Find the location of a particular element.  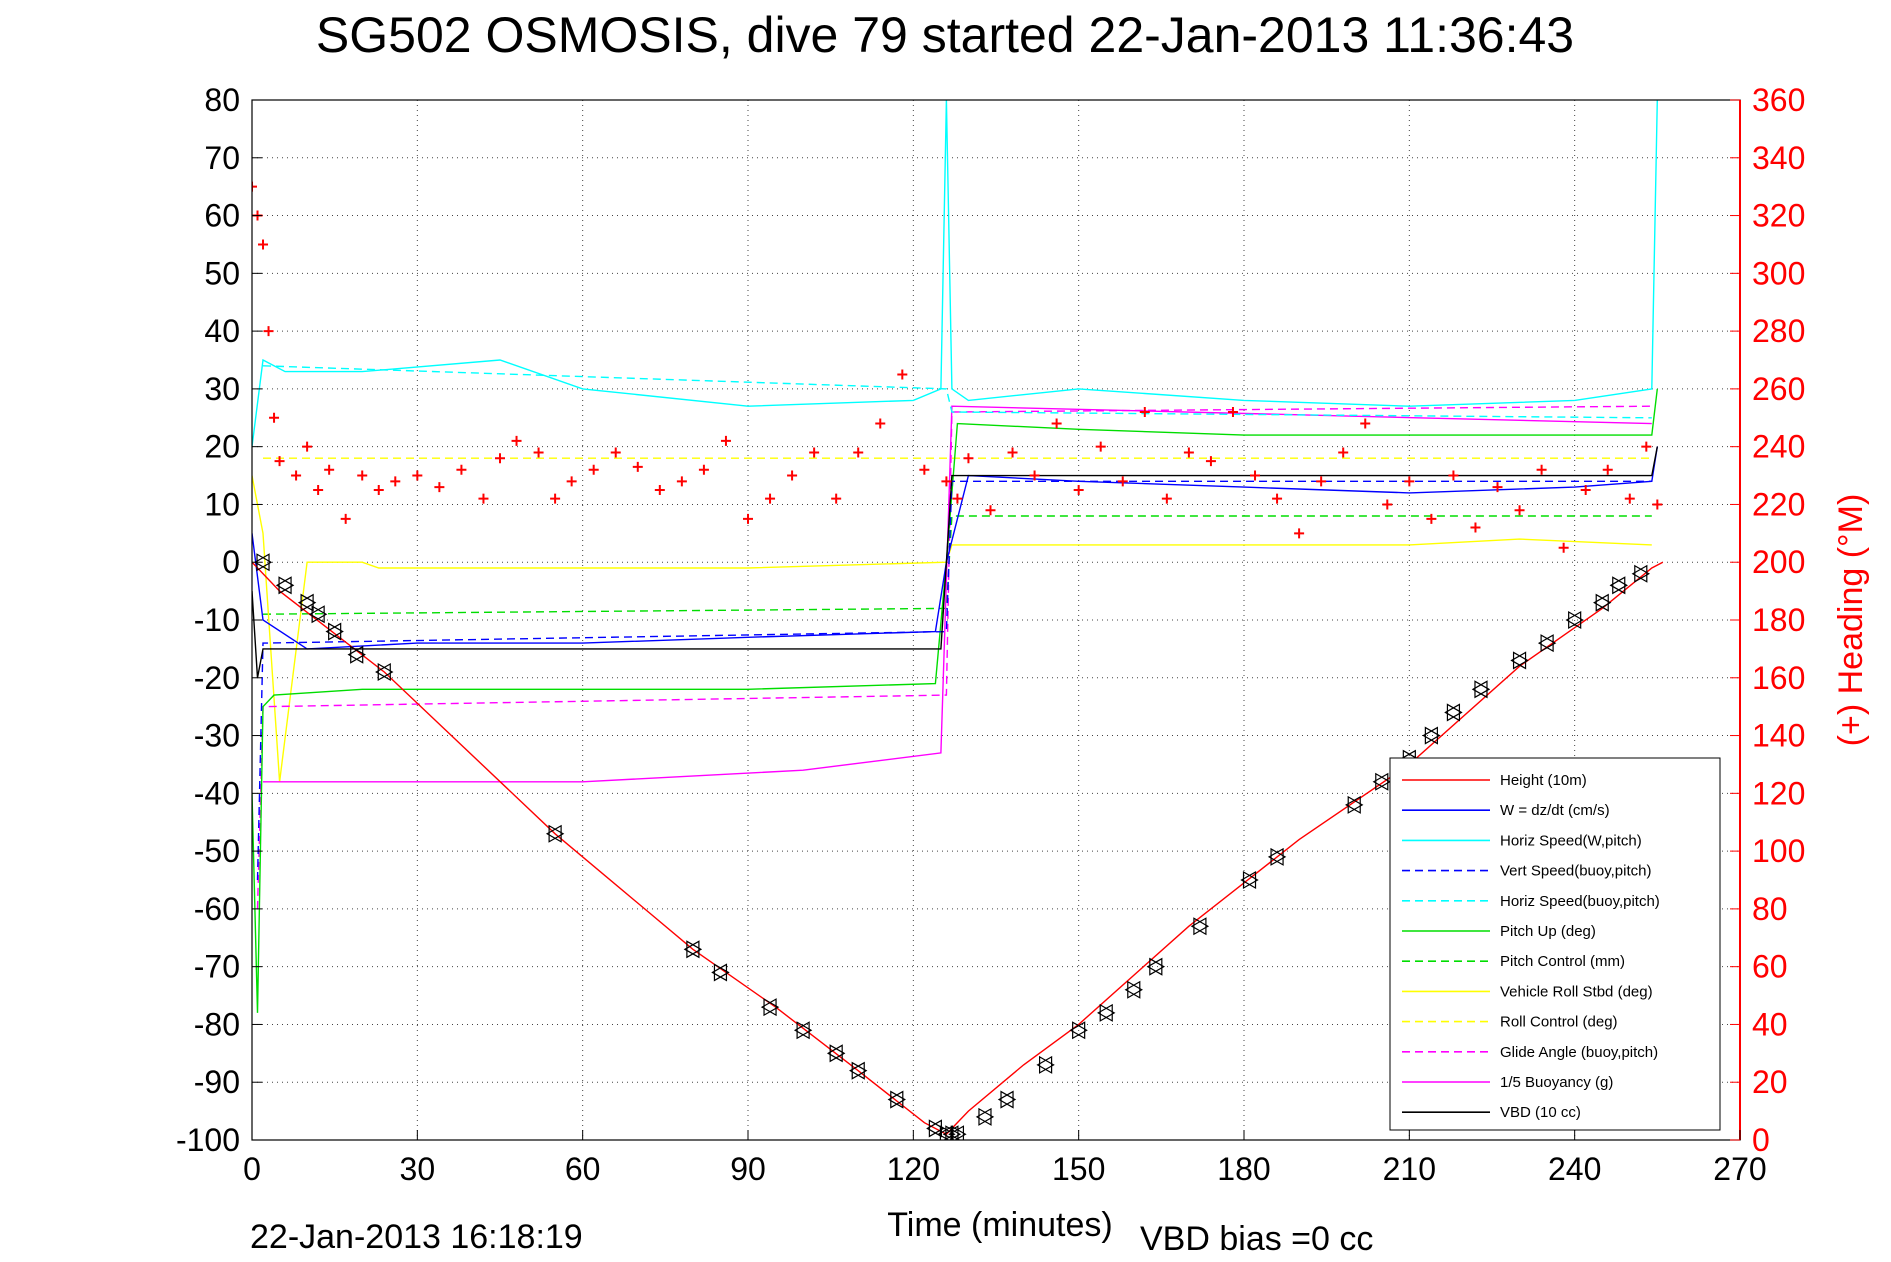

y2-tick-label: 0 is located at coordinates (1761, 1140).